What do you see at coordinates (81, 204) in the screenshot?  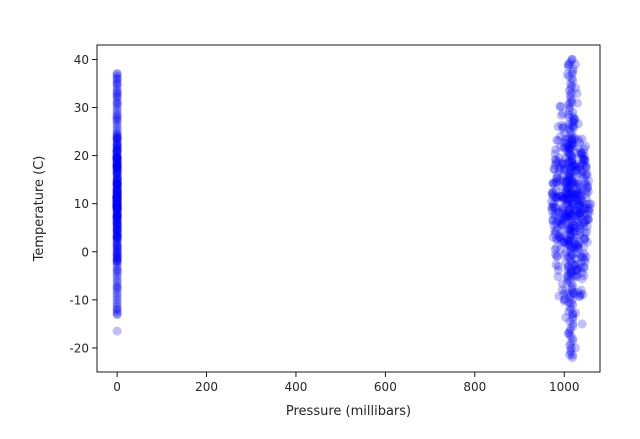 I see `y-tick-label: 10` at bounding box center [81, 204].